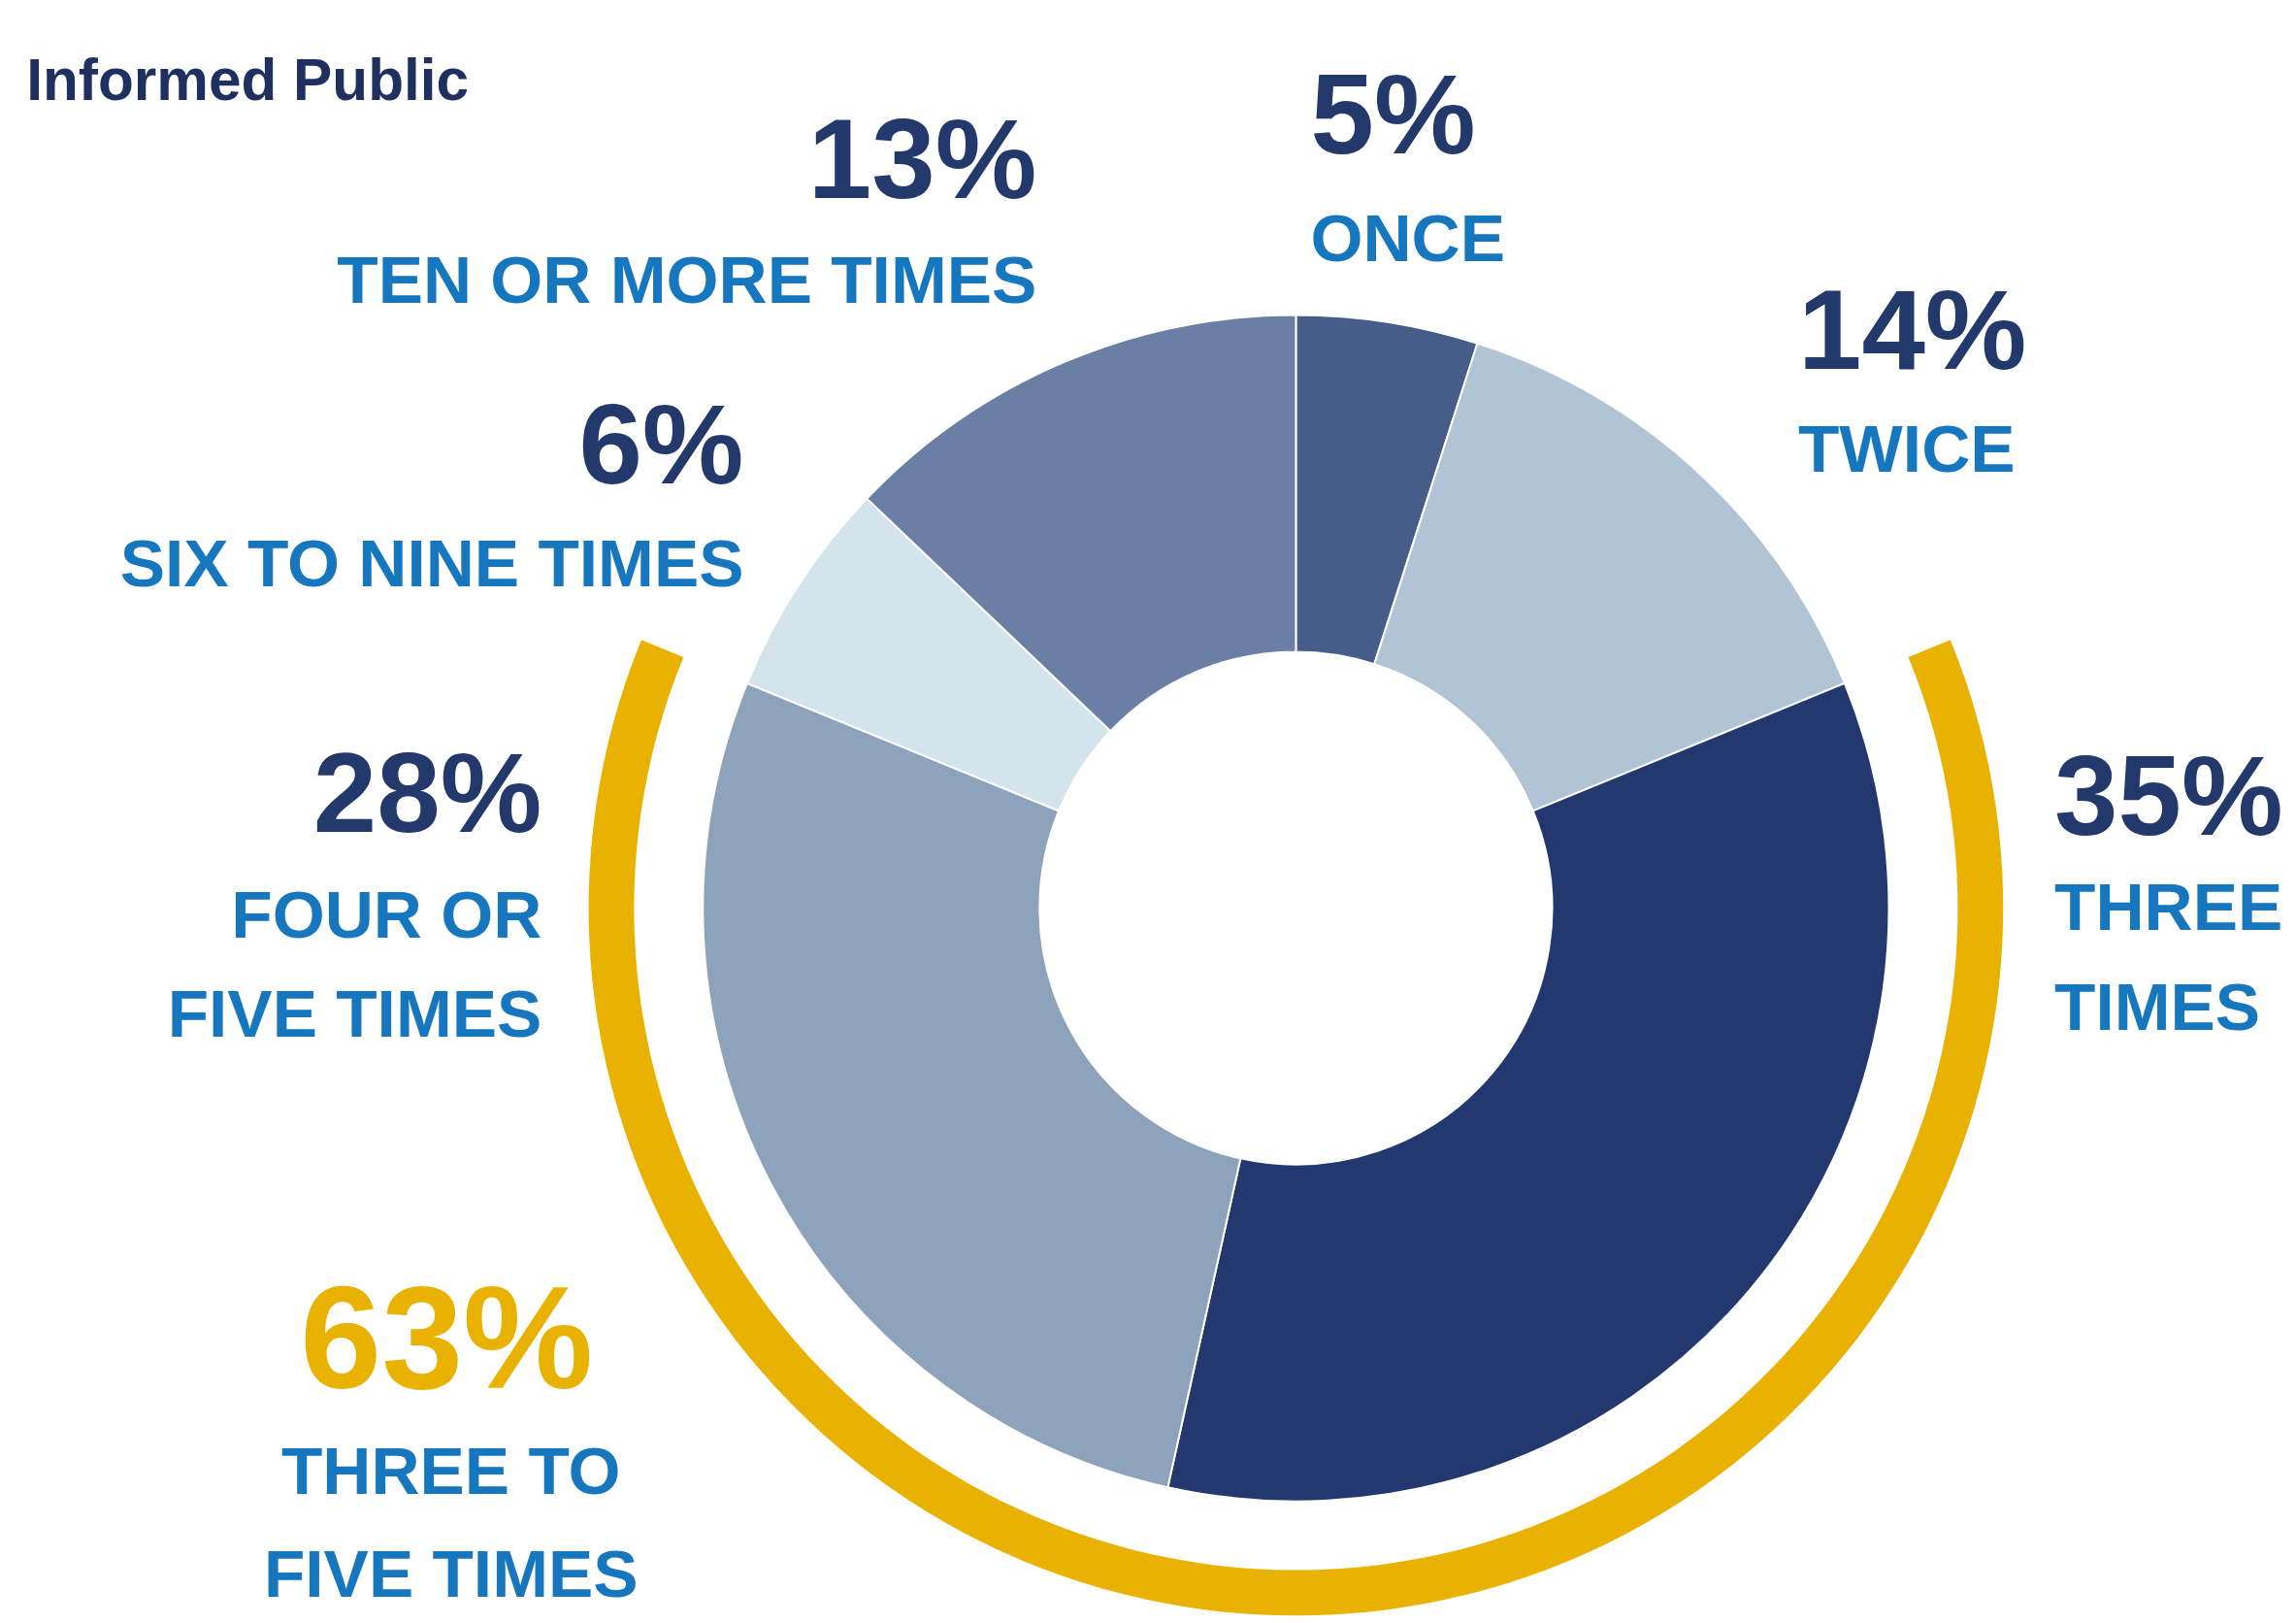 This screenshot has height=1623, width=2296. What do you see at coordinates (1906, 448) in the screenshot?
I see `slice-label: TWICE` at bounding box center [1906, 448].